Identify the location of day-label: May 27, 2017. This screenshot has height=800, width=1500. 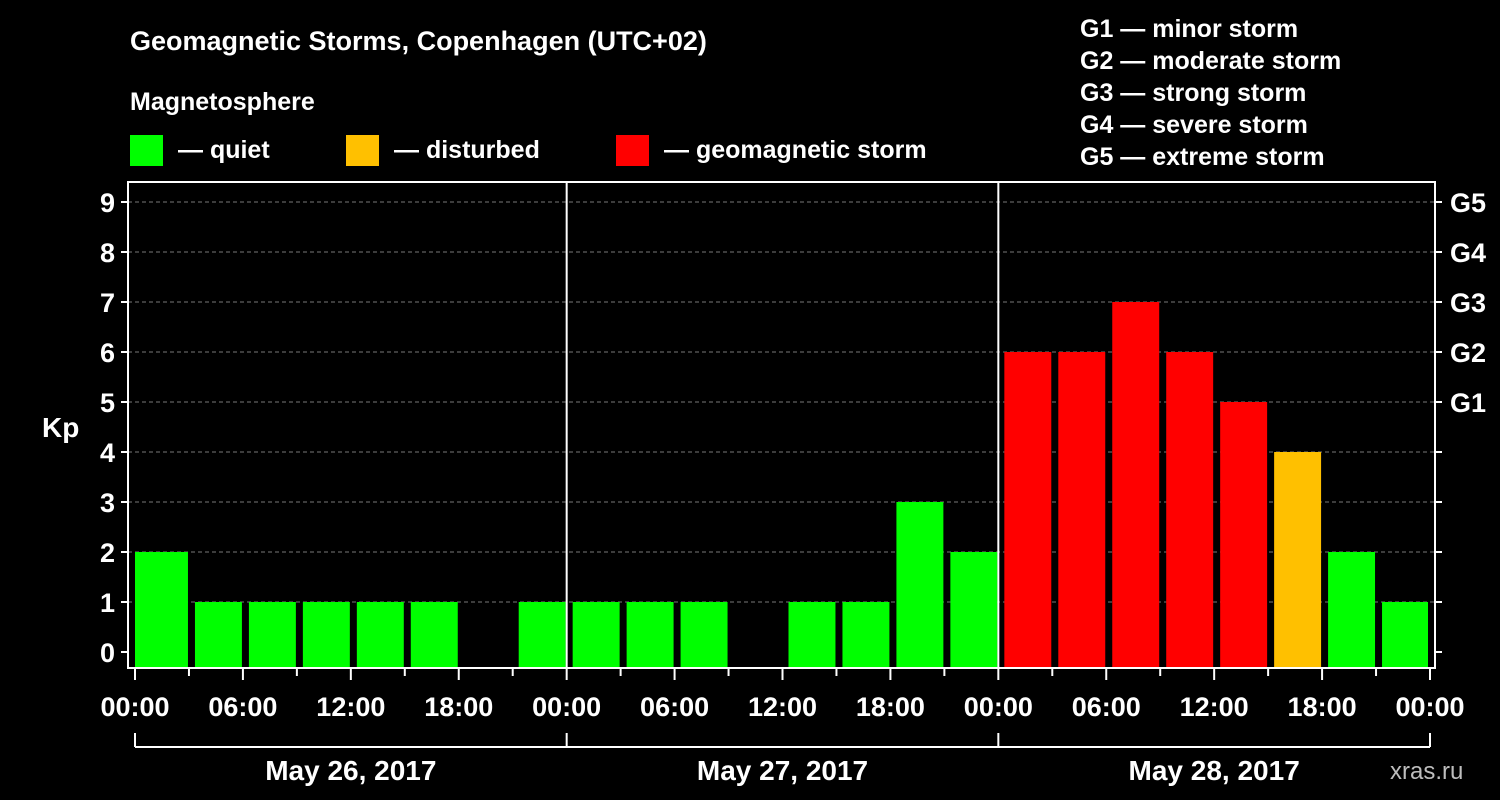
(782, 770).